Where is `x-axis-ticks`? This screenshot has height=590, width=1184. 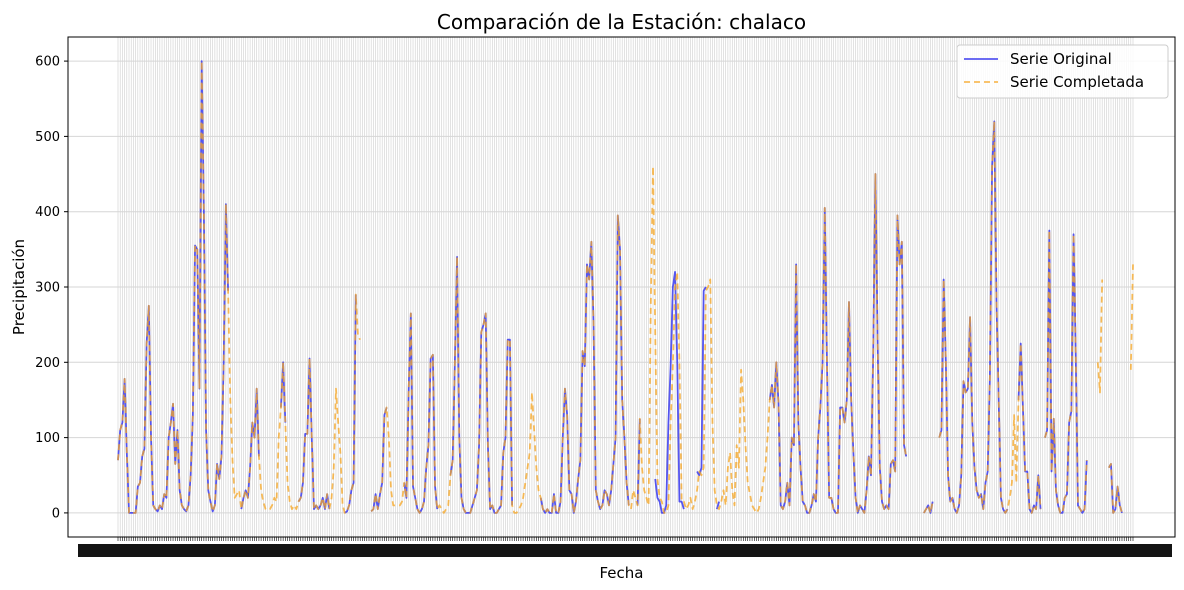 x-axis-ticks is located at coordinates (625, 547).